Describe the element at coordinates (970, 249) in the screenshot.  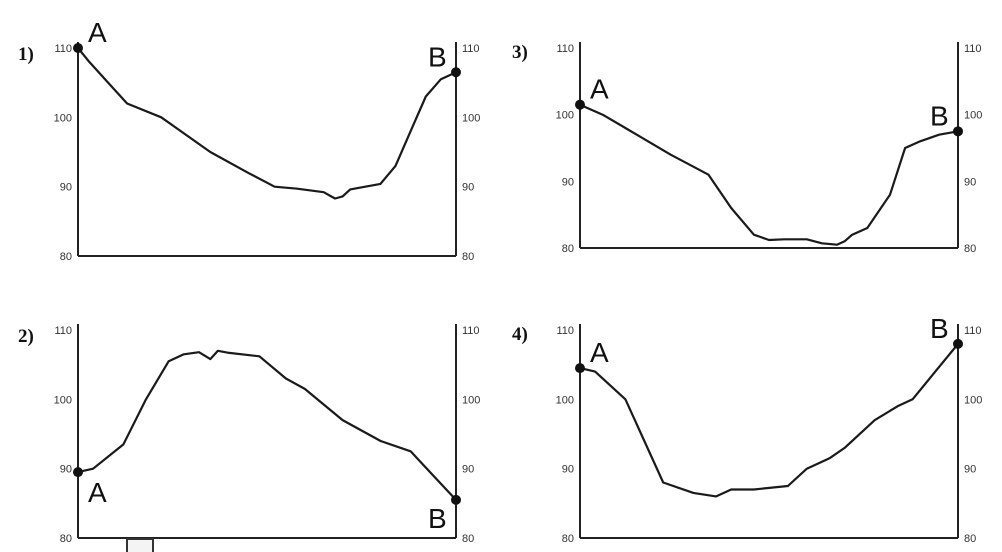
I see `chart-3-right-tick-label: 80` at that location.